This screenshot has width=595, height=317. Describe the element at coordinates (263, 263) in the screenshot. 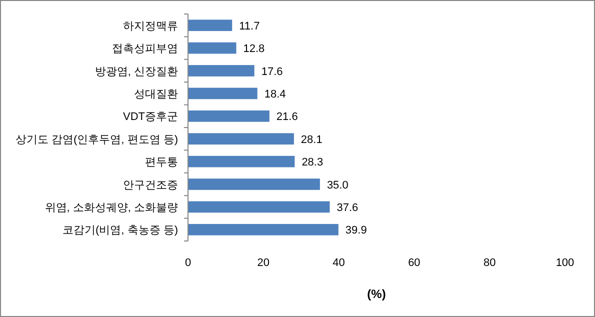

I see `x-tick-label: 20` at that location.